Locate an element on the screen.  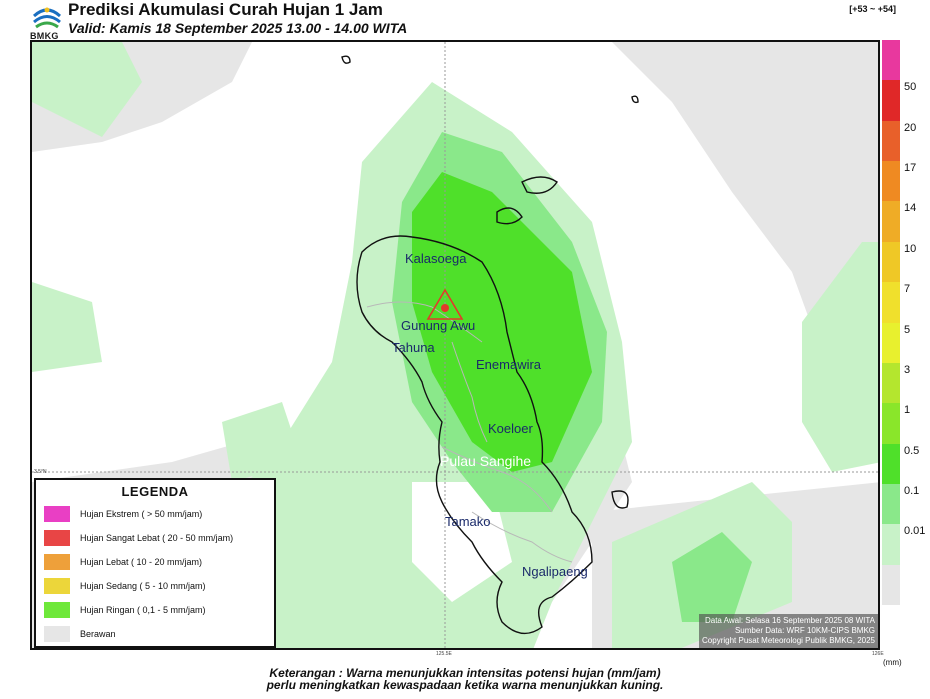
district-borders is located at coordinates (469, 432).